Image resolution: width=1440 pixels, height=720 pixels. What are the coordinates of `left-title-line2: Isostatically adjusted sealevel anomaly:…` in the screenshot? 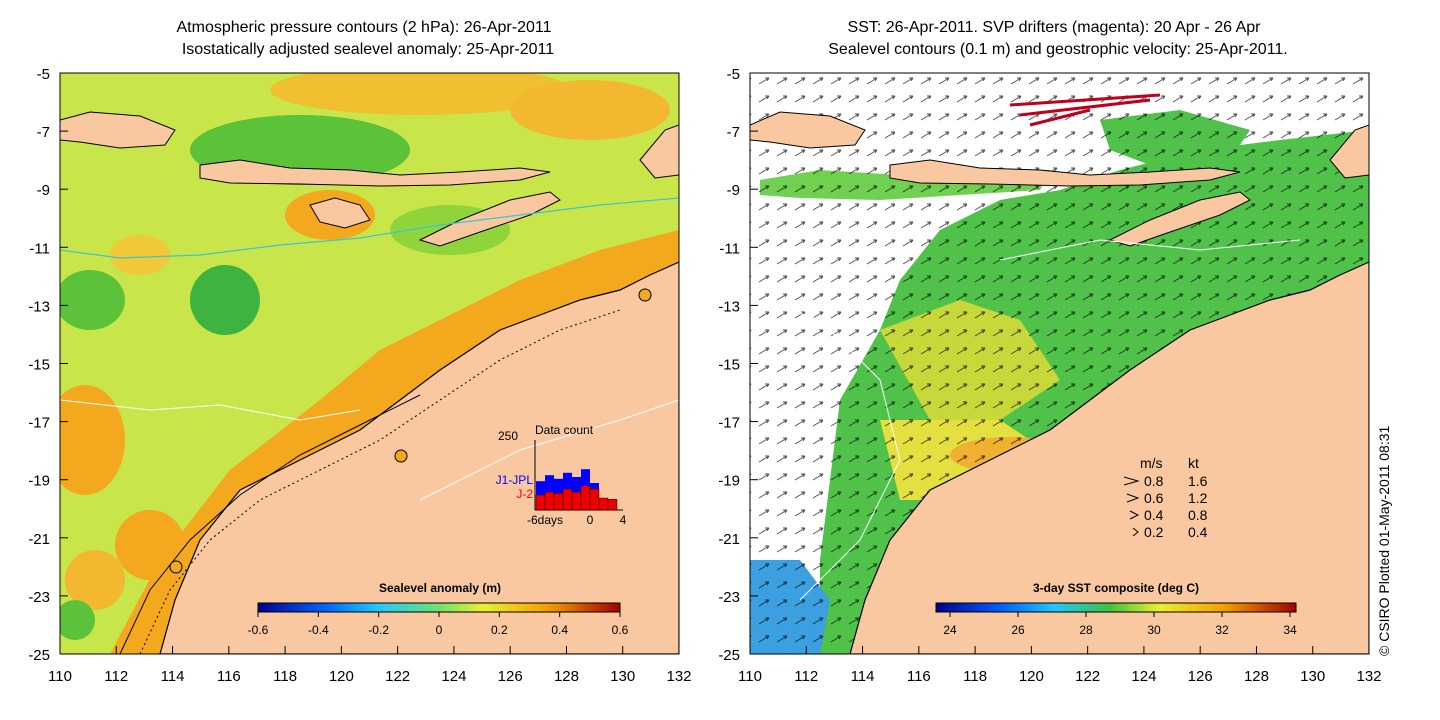 It's located at (368, 49).